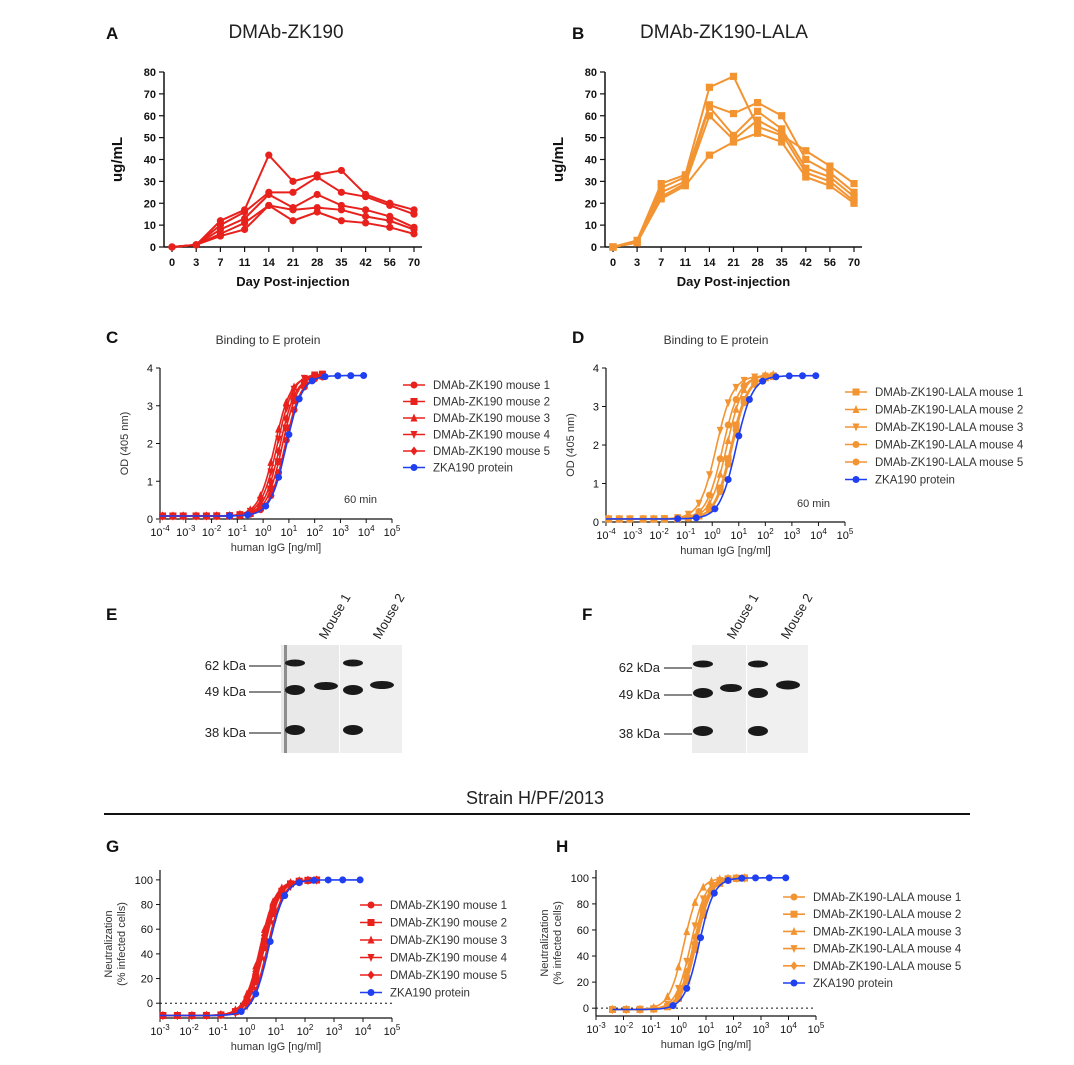 The height and width of the screenshot is (1065, 1074). I want to click on y-axis-label: ug/mL, so click(117, 159).